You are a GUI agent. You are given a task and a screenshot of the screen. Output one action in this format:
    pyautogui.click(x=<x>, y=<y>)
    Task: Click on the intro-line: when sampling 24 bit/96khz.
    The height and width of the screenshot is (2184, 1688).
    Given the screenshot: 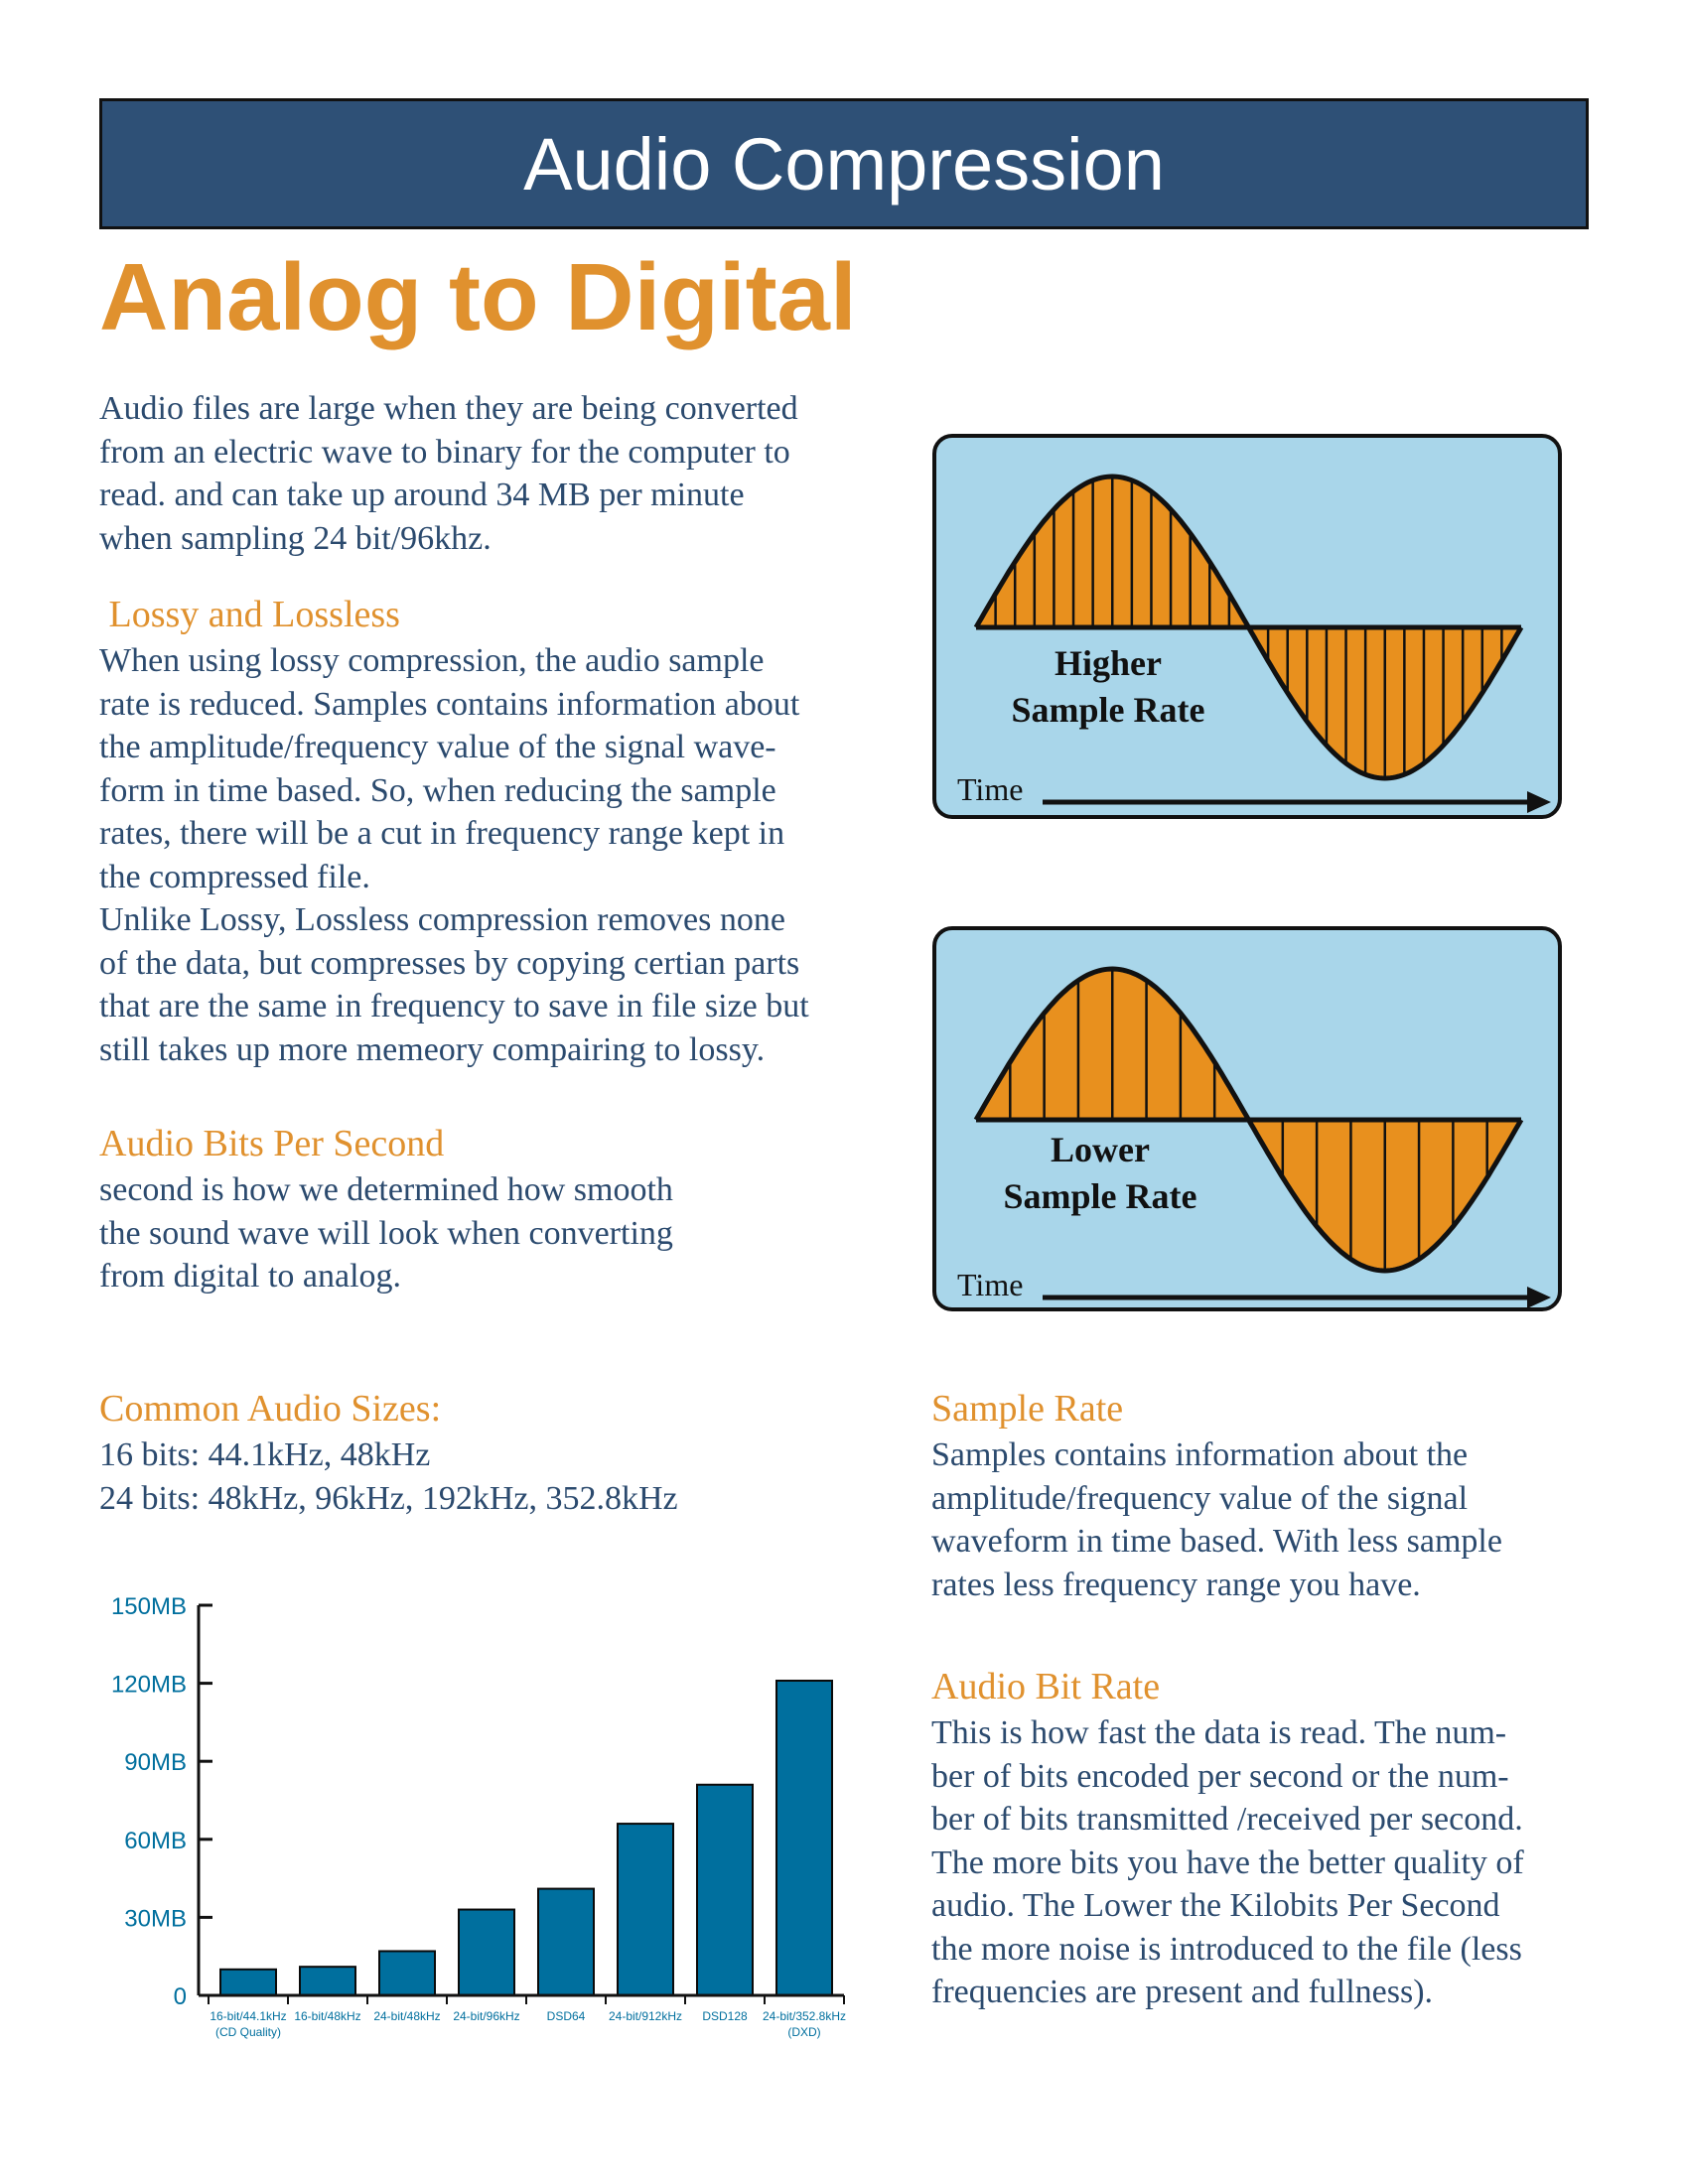 What is the action you would take?
    pyautogui.click(x=295, y=538)
    